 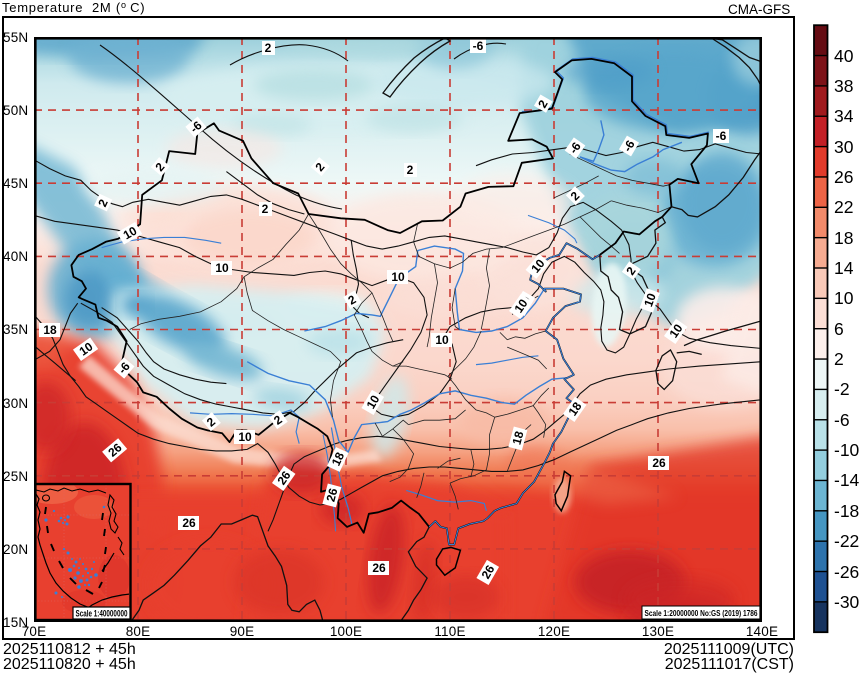 What do you see at coordinates (701, 613) in the screenshot?
I see `svg-text:Scale 1:20000000 No:GS (2019): Scale 1:20000000 No:GS (2019) 1786` at bounding box center [701, 613].